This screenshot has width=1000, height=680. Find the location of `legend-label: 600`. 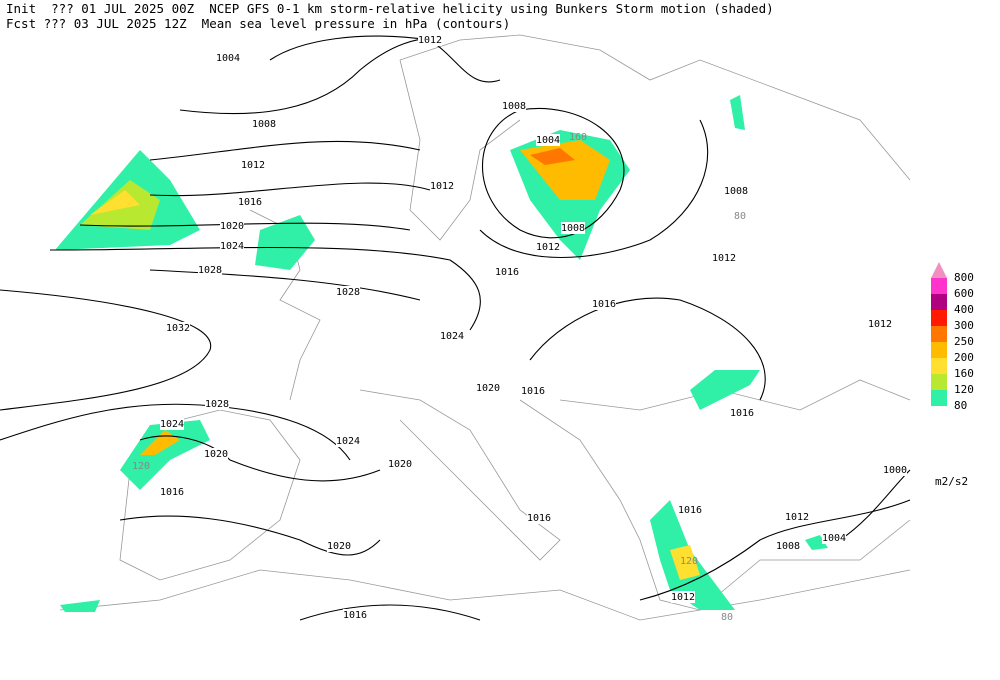

legend-label: 600 is located at coordinates (964, 293).